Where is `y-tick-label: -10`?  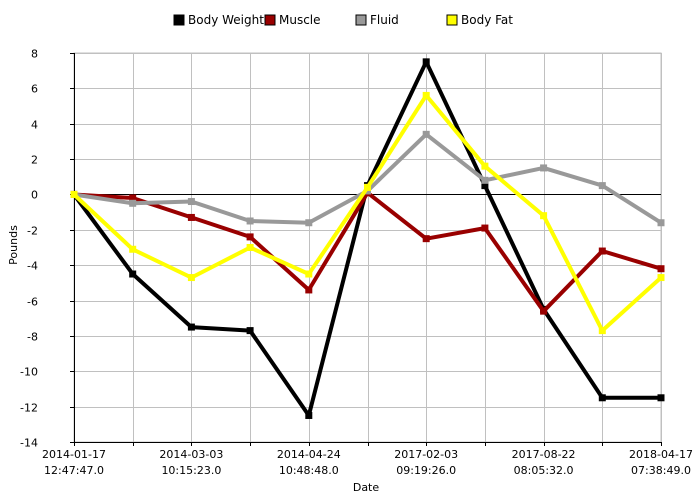
y-tick-label: -10 is located at coordinates (29, 372).